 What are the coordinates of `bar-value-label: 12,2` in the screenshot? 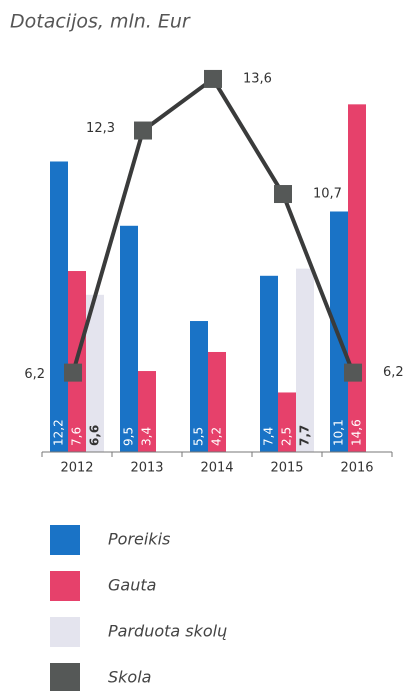 It's located at (59, 432).